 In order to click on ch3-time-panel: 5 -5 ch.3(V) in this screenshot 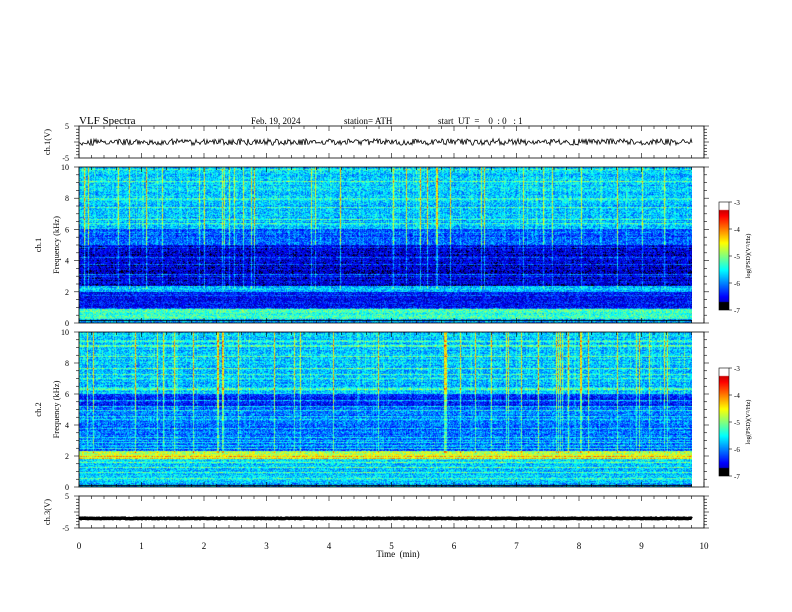, I will do `click(375, 512)`.